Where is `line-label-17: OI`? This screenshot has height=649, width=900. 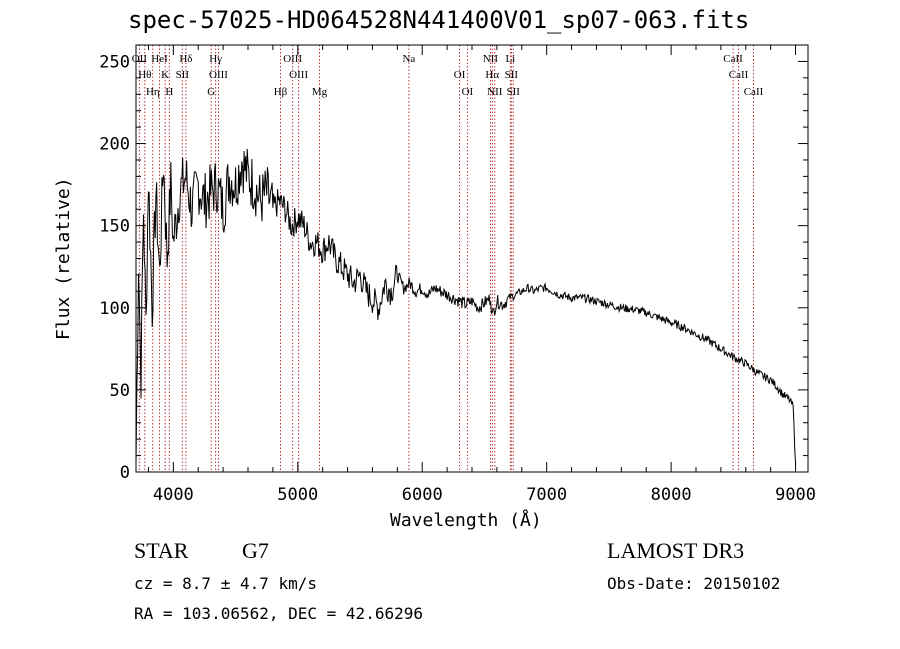
line-label-17: OI is located at coordinates (468, 92).